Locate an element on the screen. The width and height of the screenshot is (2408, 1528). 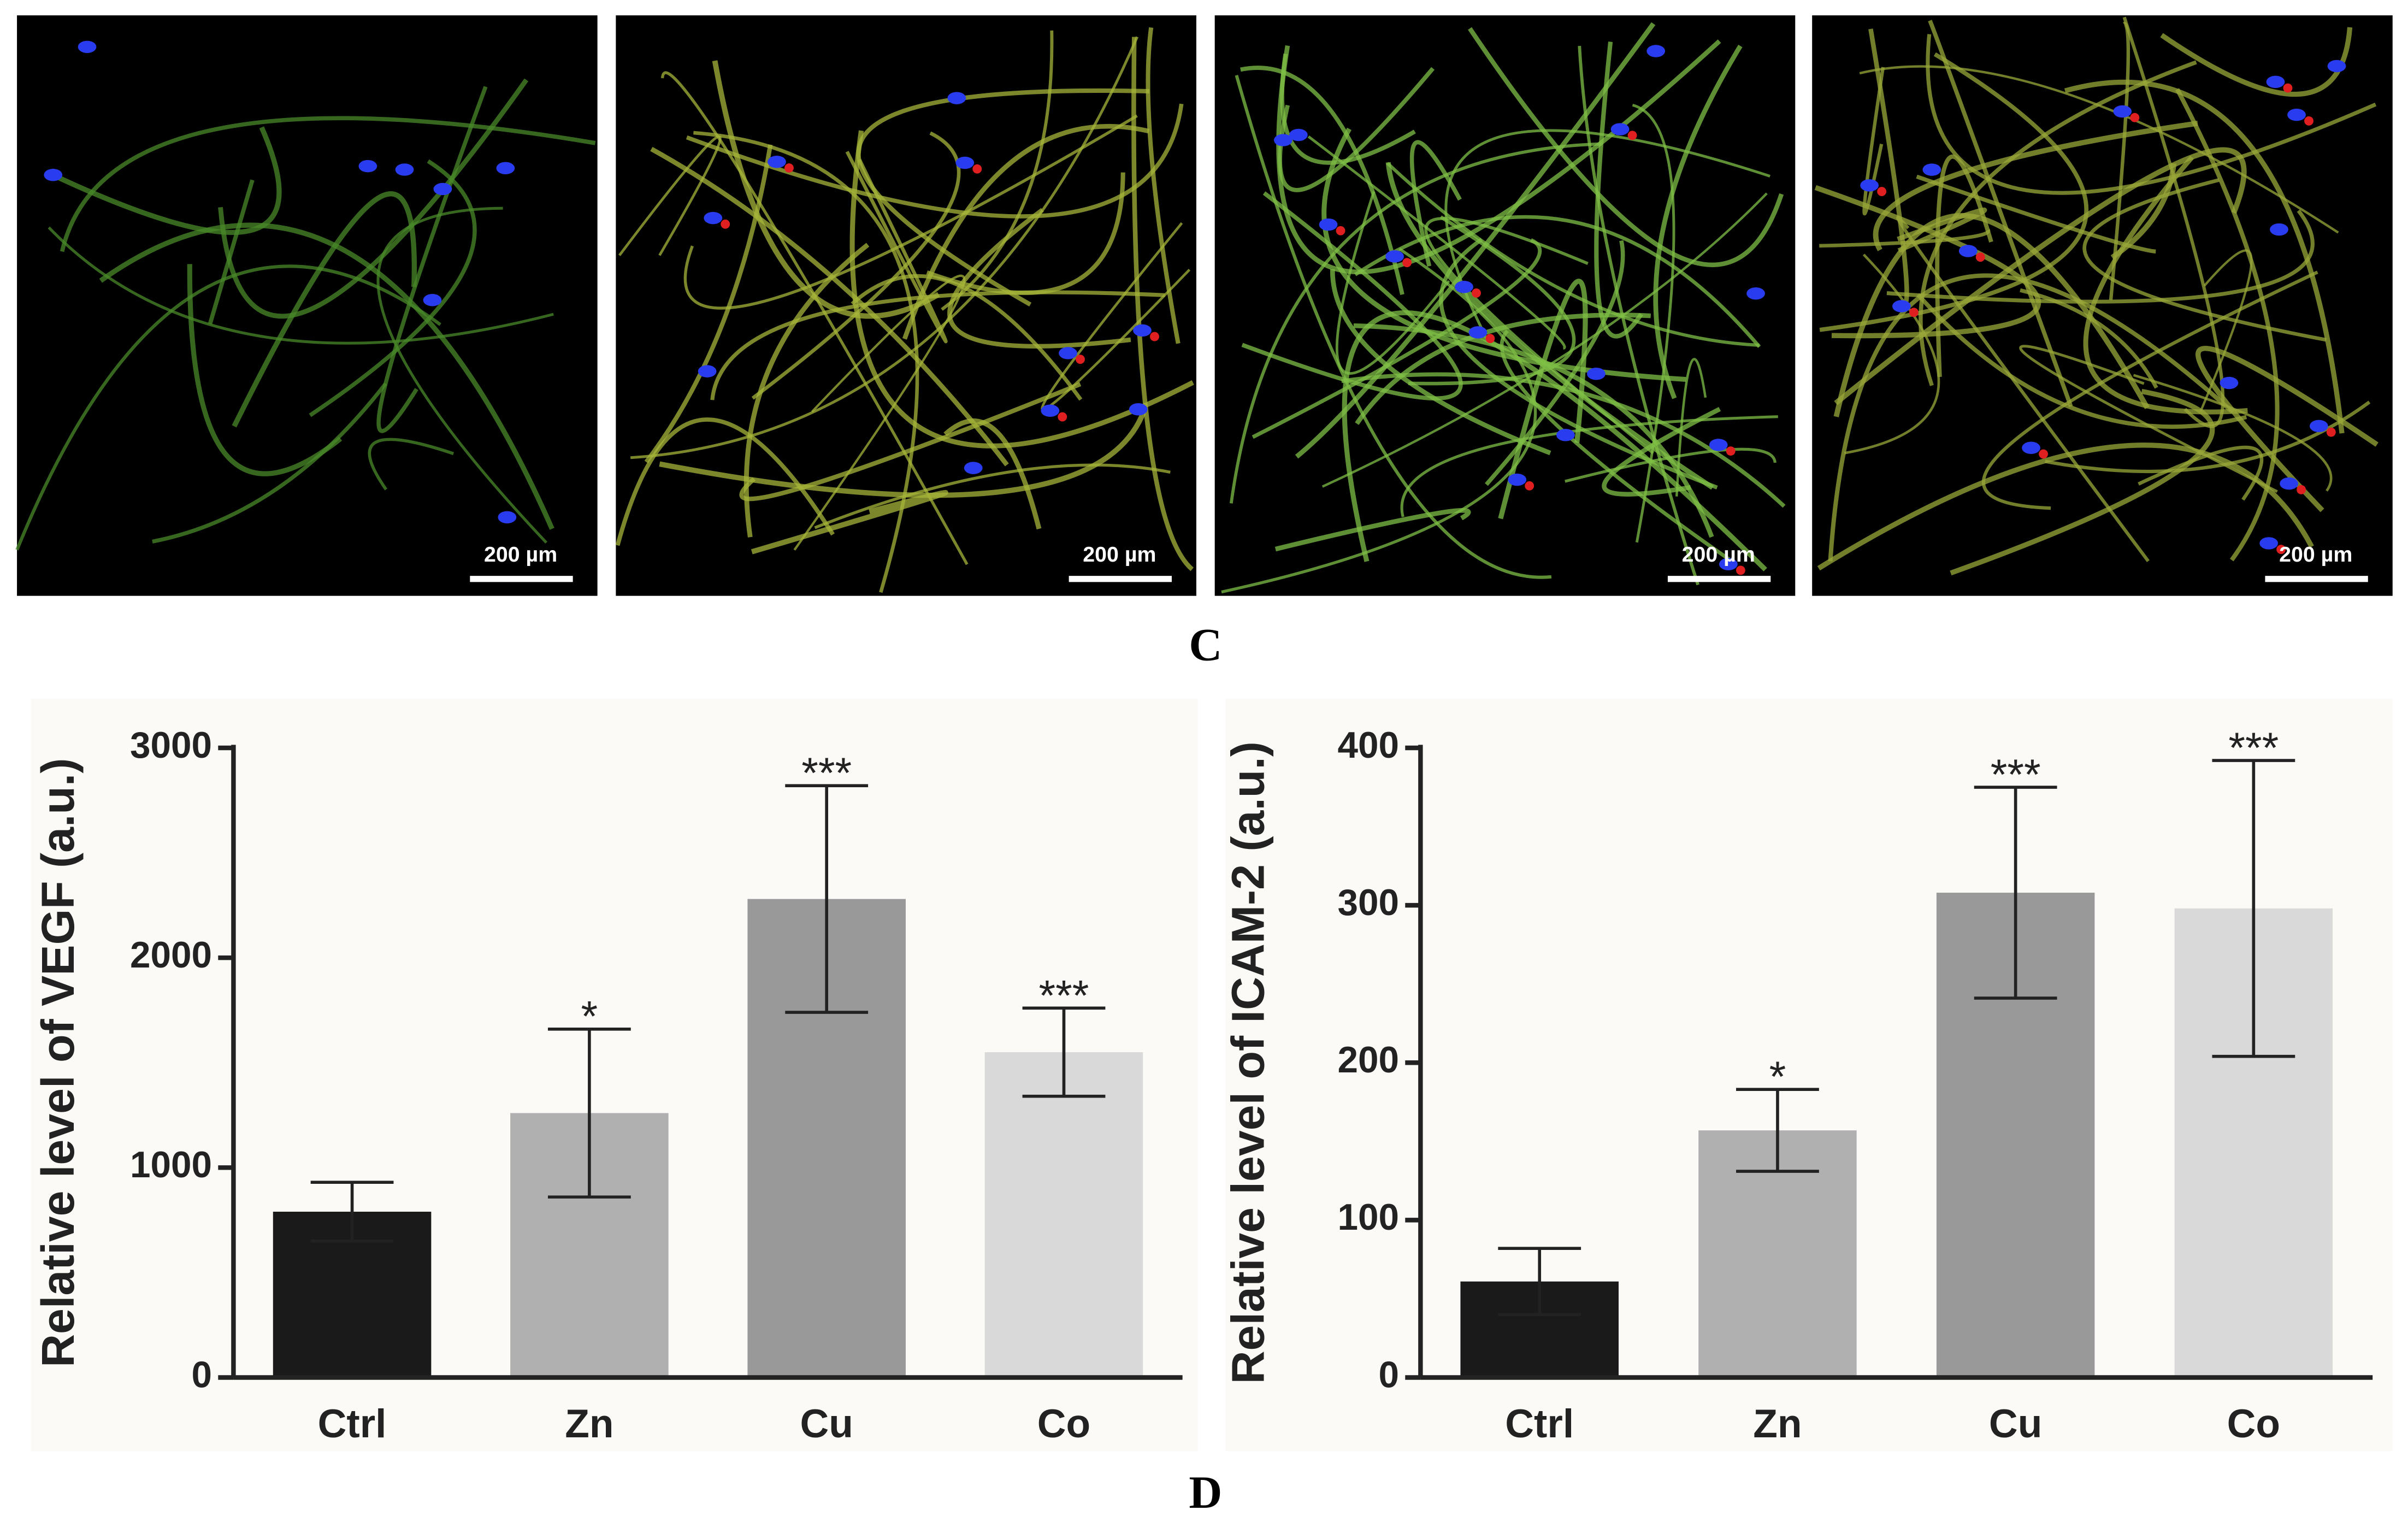
bar is located at coordinates (1063, 1215).